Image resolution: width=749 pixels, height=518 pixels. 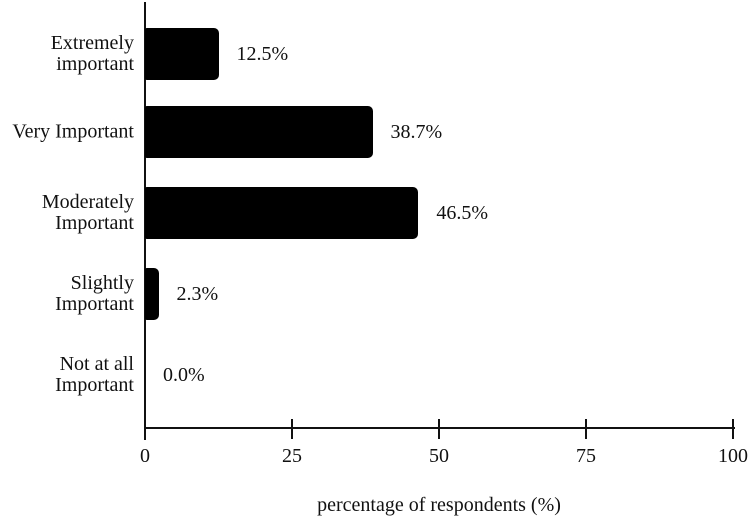 I want to click on value-label: 0.0%, so click(x=184, y=375).